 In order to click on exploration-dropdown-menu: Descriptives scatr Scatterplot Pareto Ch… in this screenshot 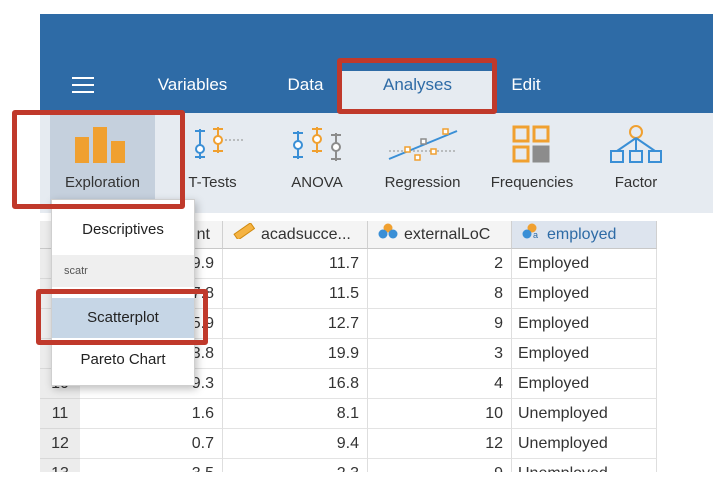, I will do `click(123, 292)`.